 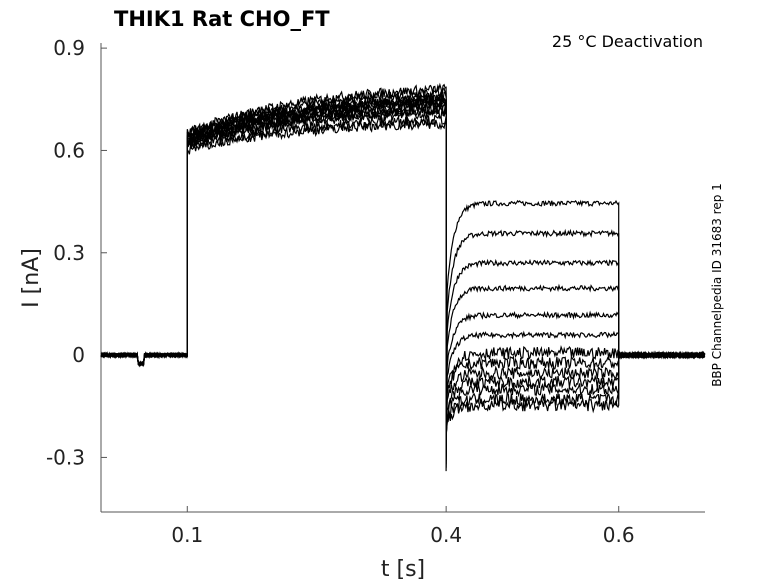 I want to click on x-tick-label: 0.1, so click(x=187, y=535).